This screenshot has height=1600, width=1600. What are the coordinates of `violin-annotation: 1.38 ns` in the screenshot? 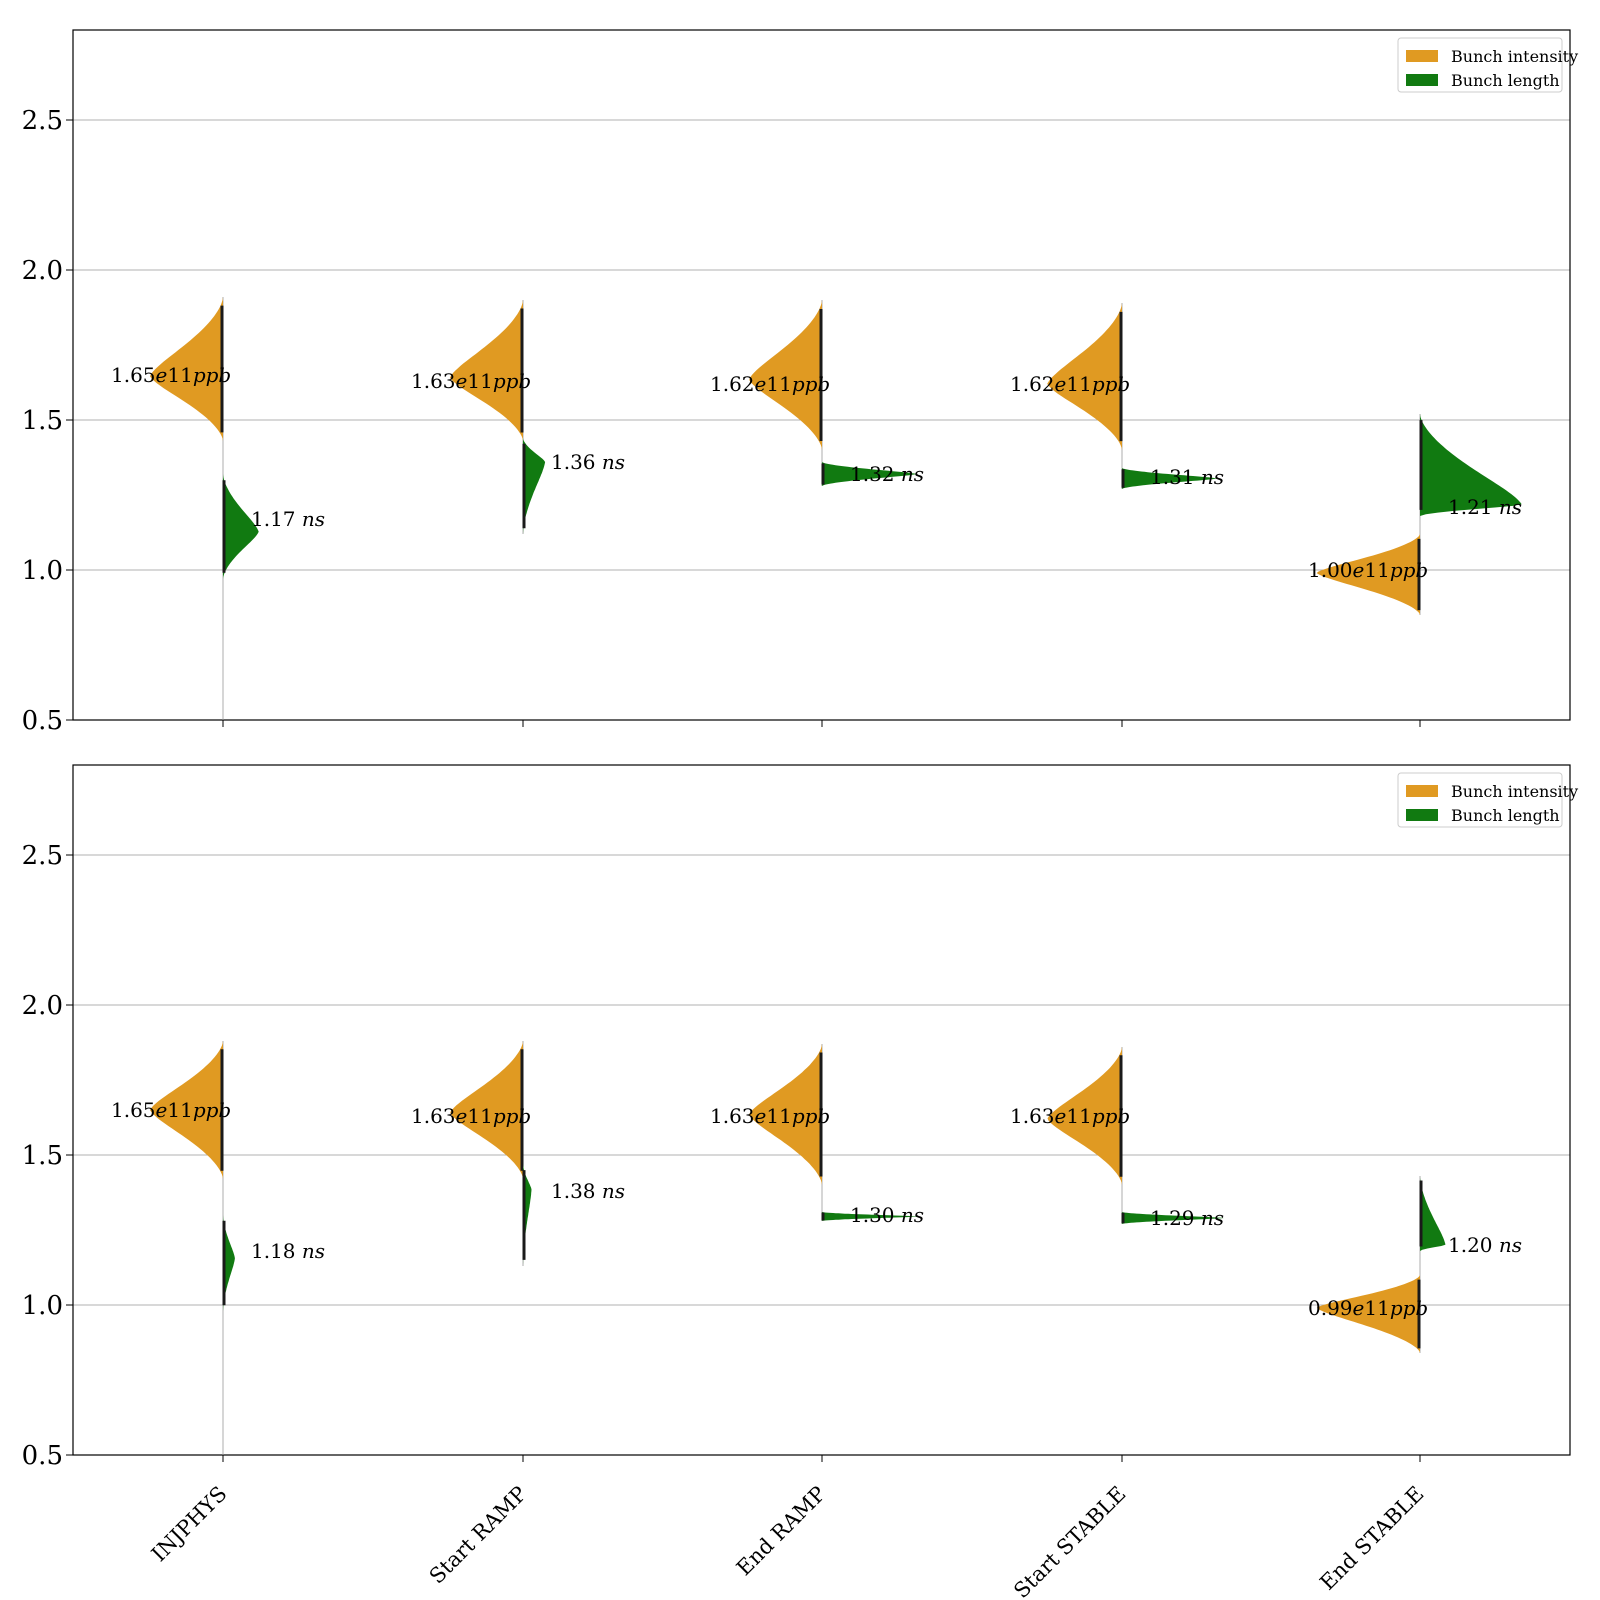 It's located at (588, 1191).